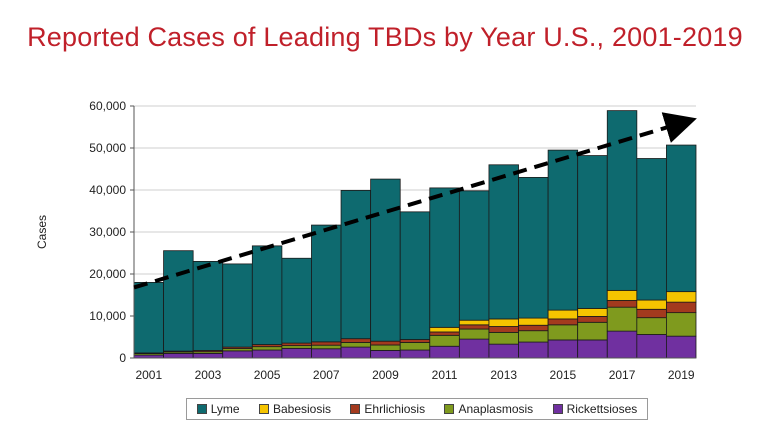 Image resolution: width=770 pixels, height=424 pixels. Describe the element at coordinates (592, 232) in the screenshot. I see `bar-lyme-2016` at that location.